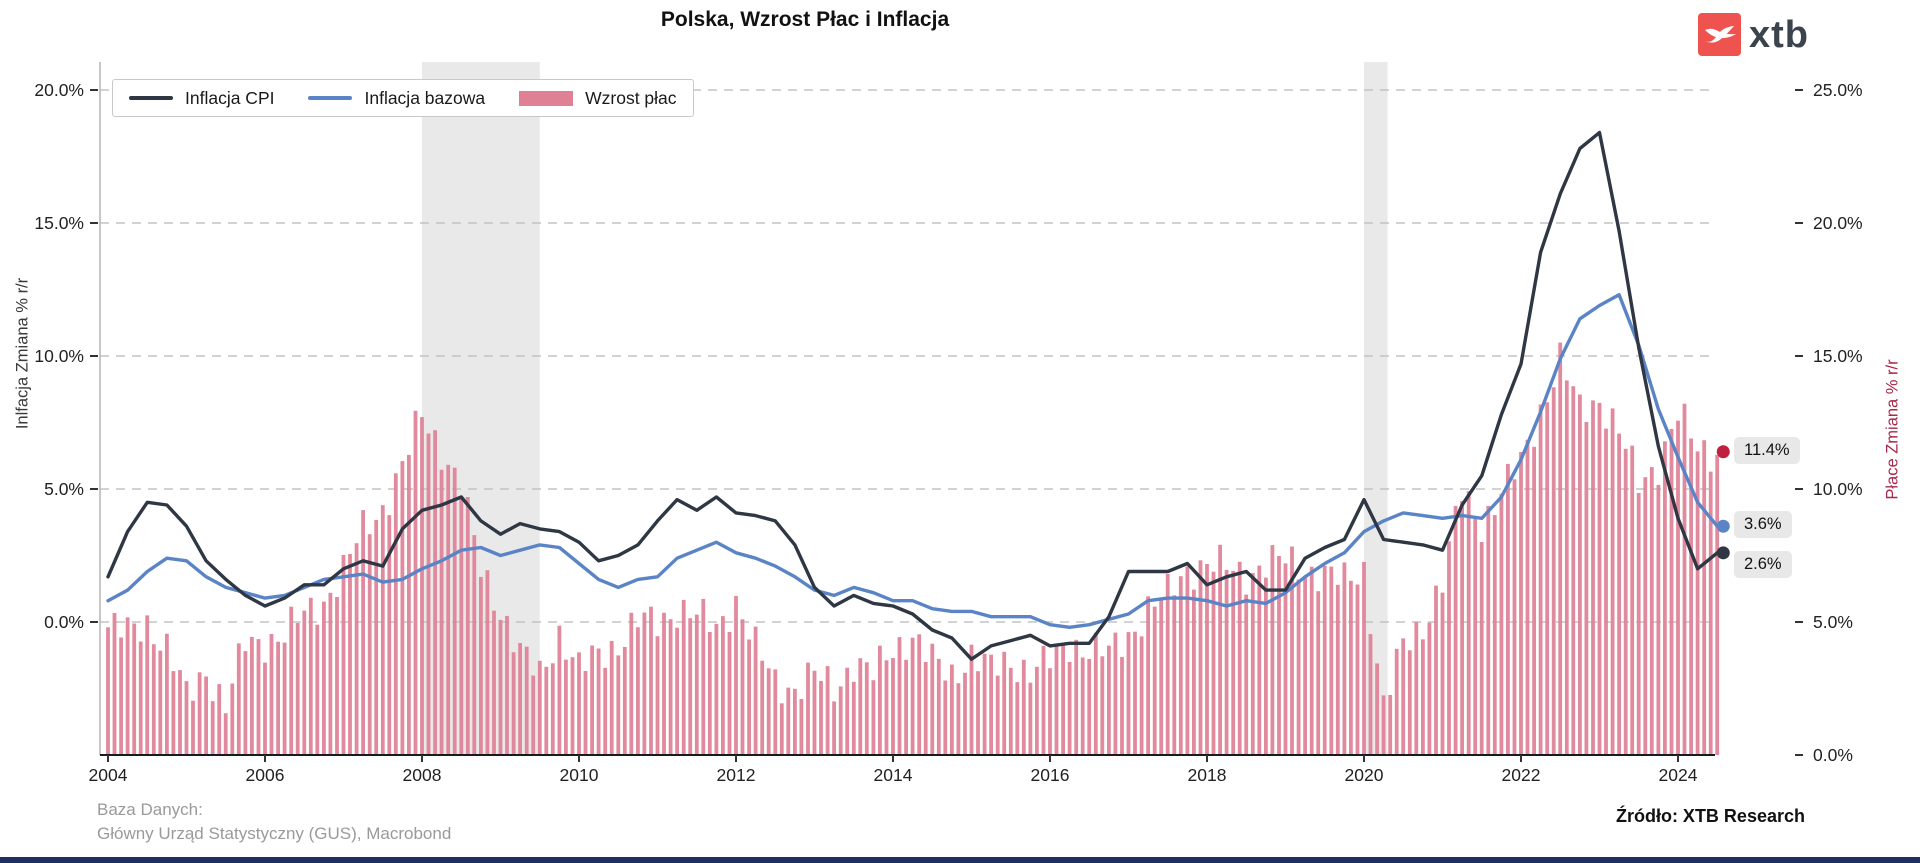 This screenshot has height=863, width=1920. I want to click on right-tick-label: 15.0%, so click(1838, 356).